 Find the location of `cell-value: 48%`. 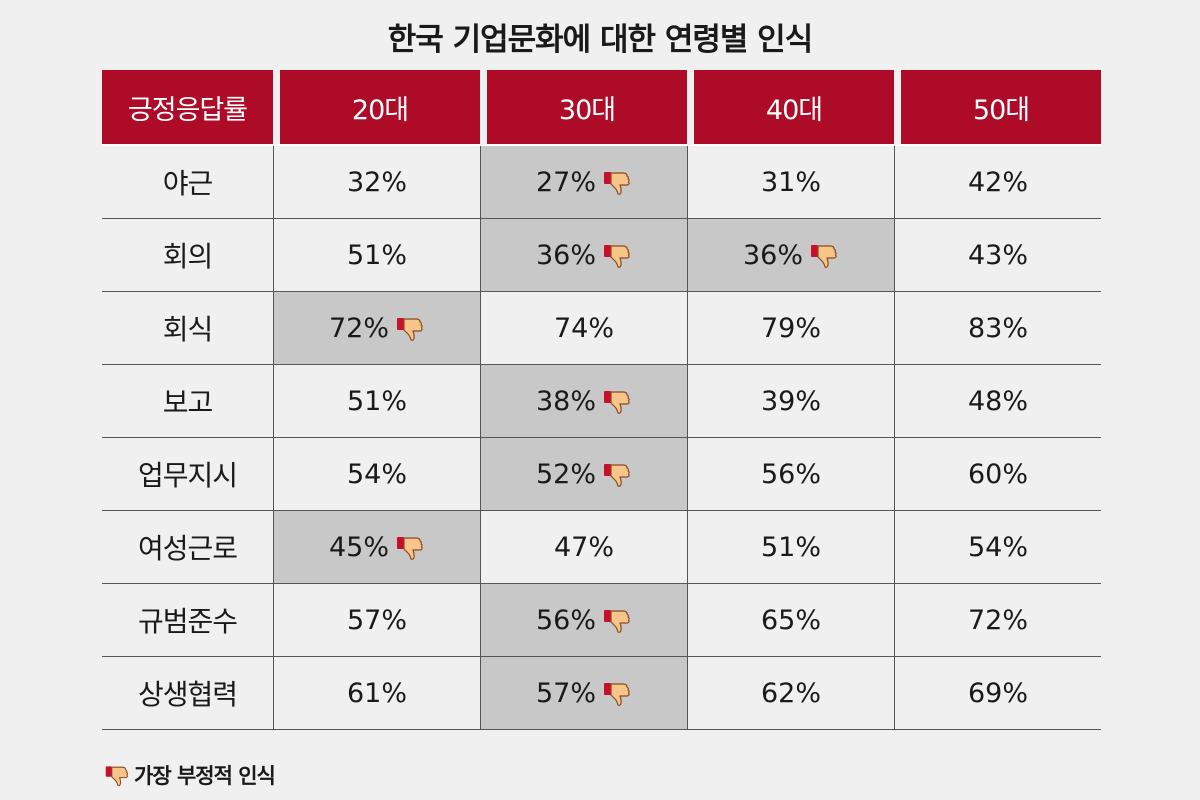

cell-value: 48% is located at coordinates (997, 401).